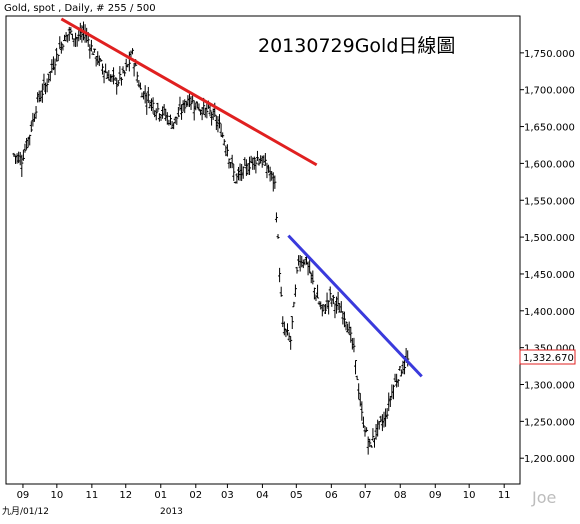 This screenshot has width=580, height=524. What do you see at coordinates (549, 459) in the screenshot?
I see `y-tick-label: 1,200.000` at bounding box center [549, 459].